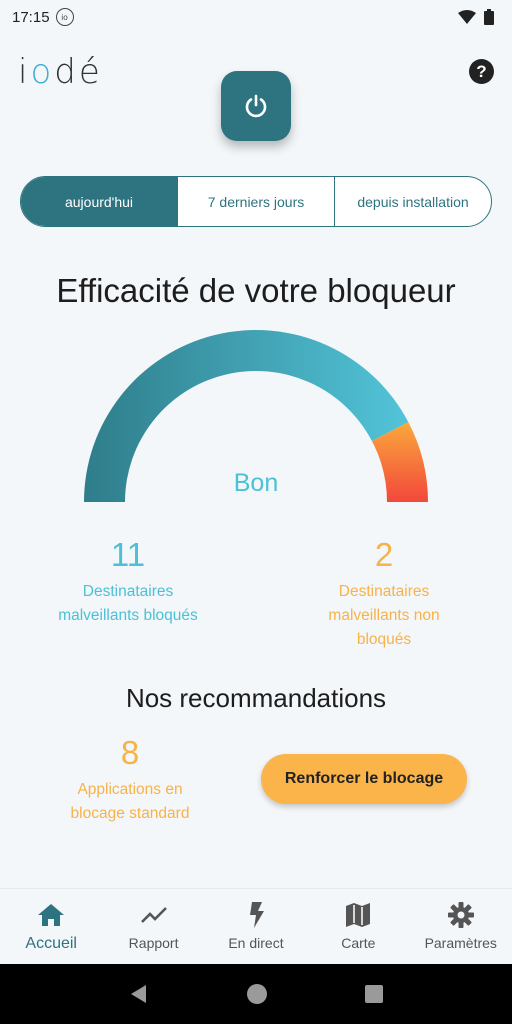 Image resolution: width=512 pixels, height=1024 pixels. What do you see at coordinates (384, 554) in the screenshot?
I see `stat-not-blocked-value: 2` at bounding box center [384, 554].